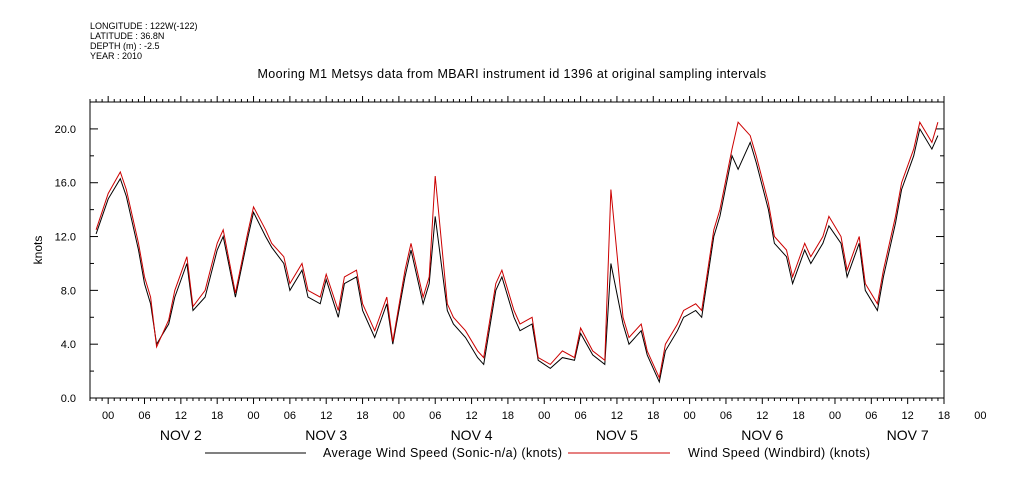  Describe the element at coordinates (65, 130) in the screenshot. I see `y-tick-label: 20.0` at that location.